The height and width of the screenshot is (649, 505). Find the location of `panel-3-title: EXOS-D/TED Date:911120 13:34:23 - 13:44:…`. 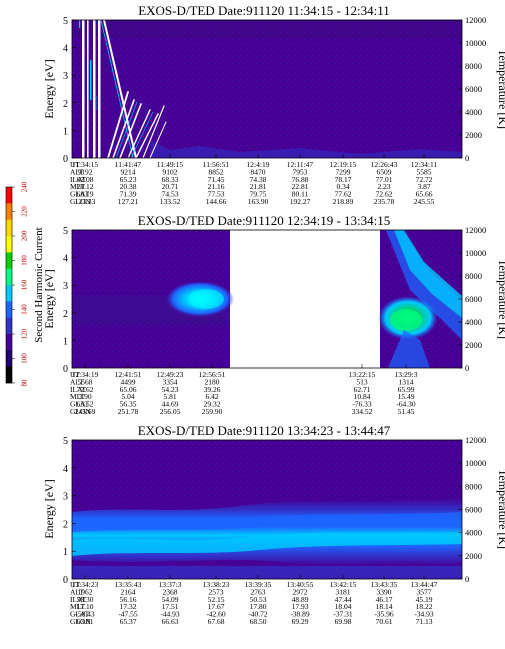

panel-3-title: EXOS-D/TED Date:911120 13:34:23 - 13:44:… is located at coordinates (264, 430).